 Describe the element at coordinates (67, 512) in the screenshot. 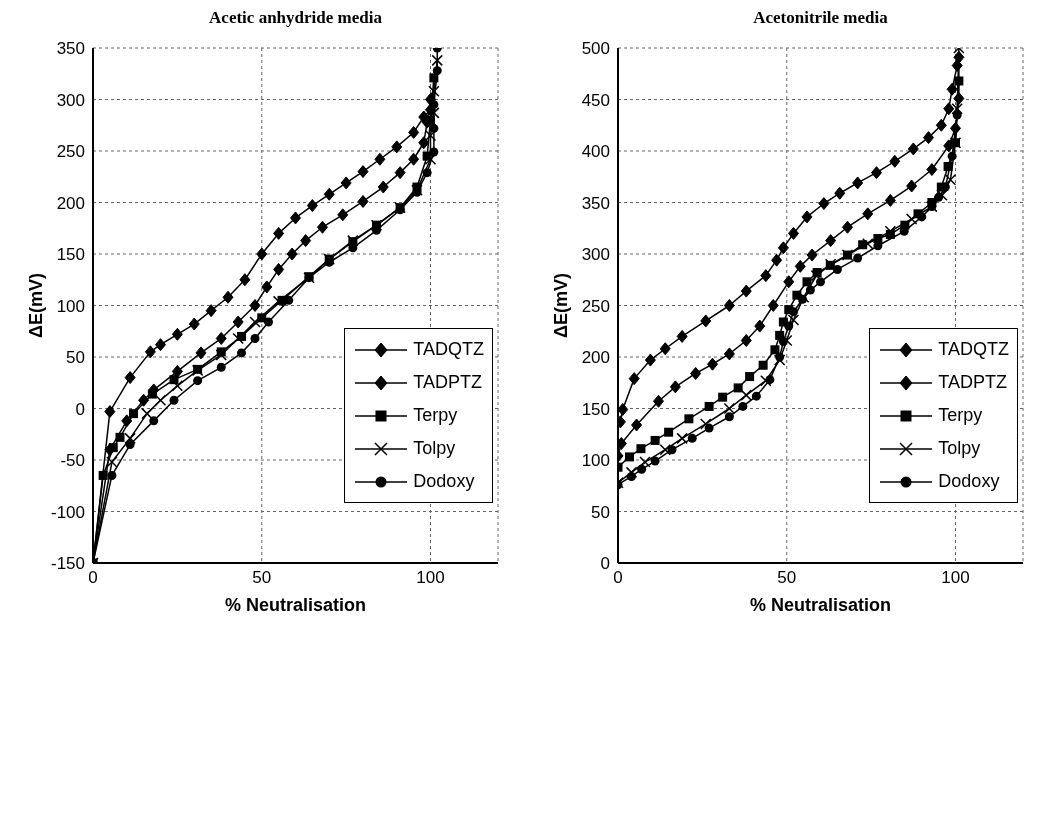

I see `y-tick-label: -100` at that location.